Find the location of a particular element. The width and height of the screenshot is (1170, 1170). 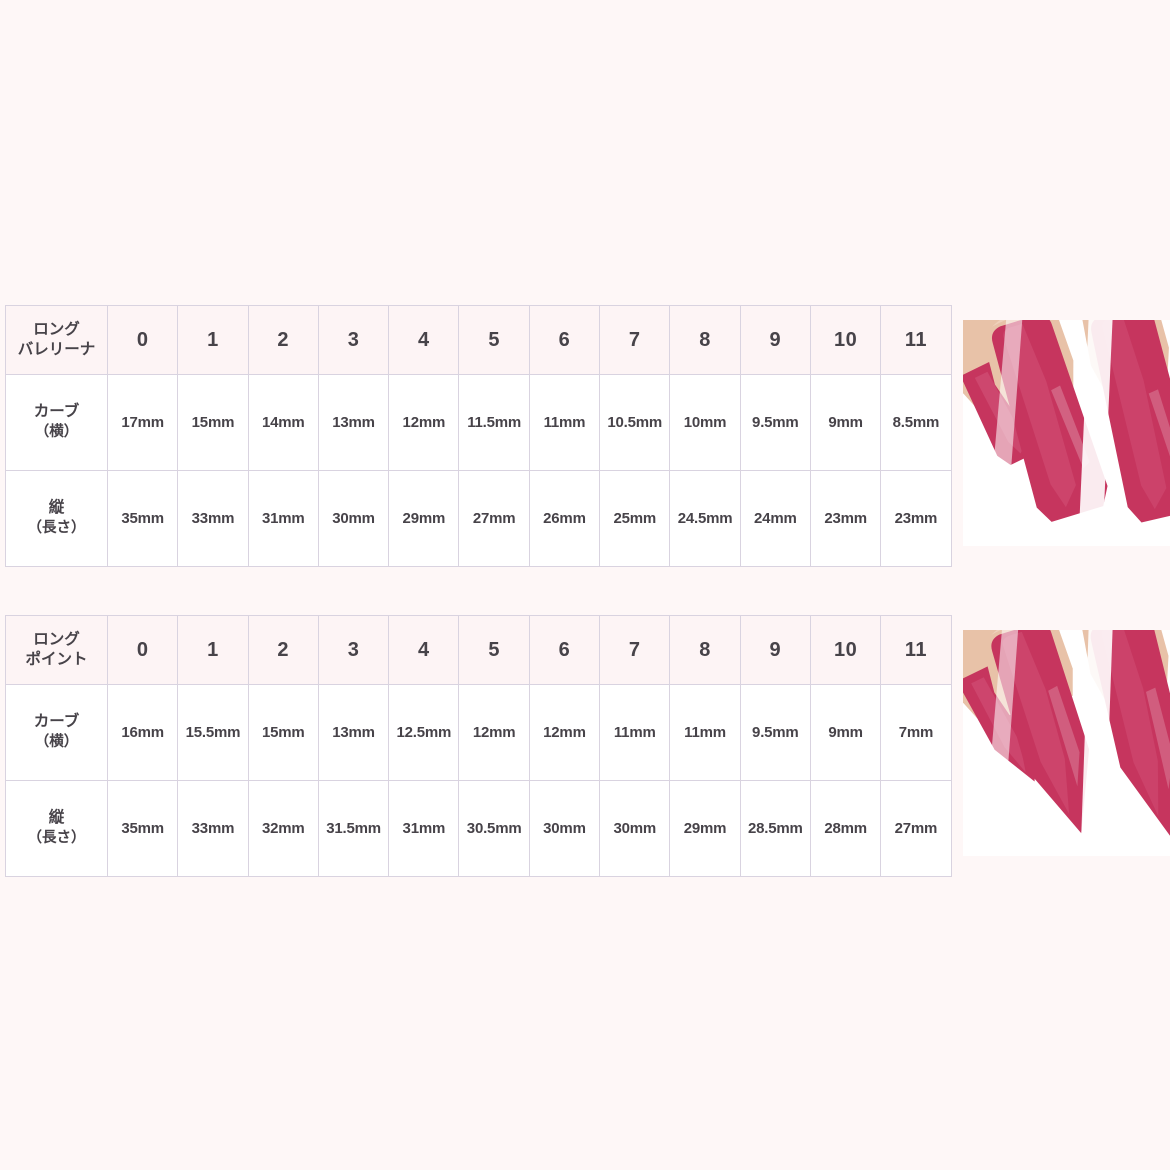

cell-length-6: 26mm is located at coordinates (564, 518).